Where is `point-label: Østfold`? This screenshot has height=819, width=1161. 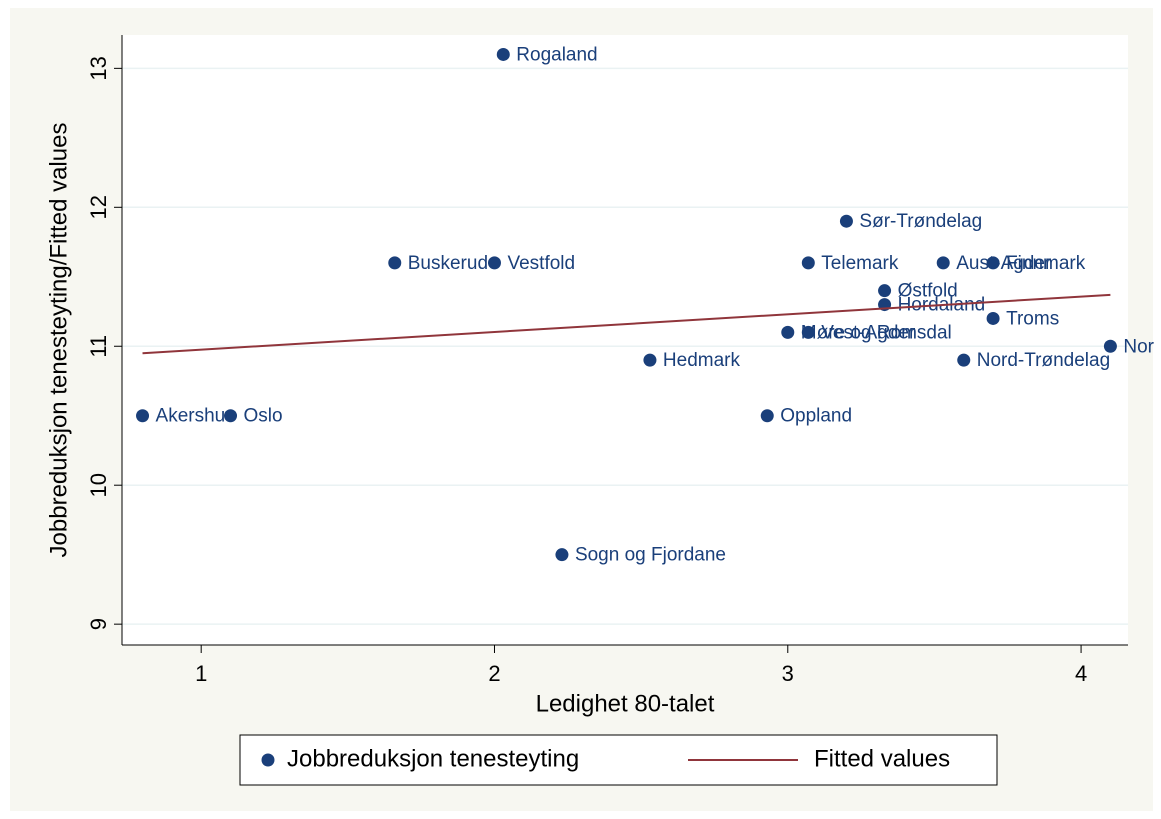
point-label: Østfold is located at coordinates (928, 291).